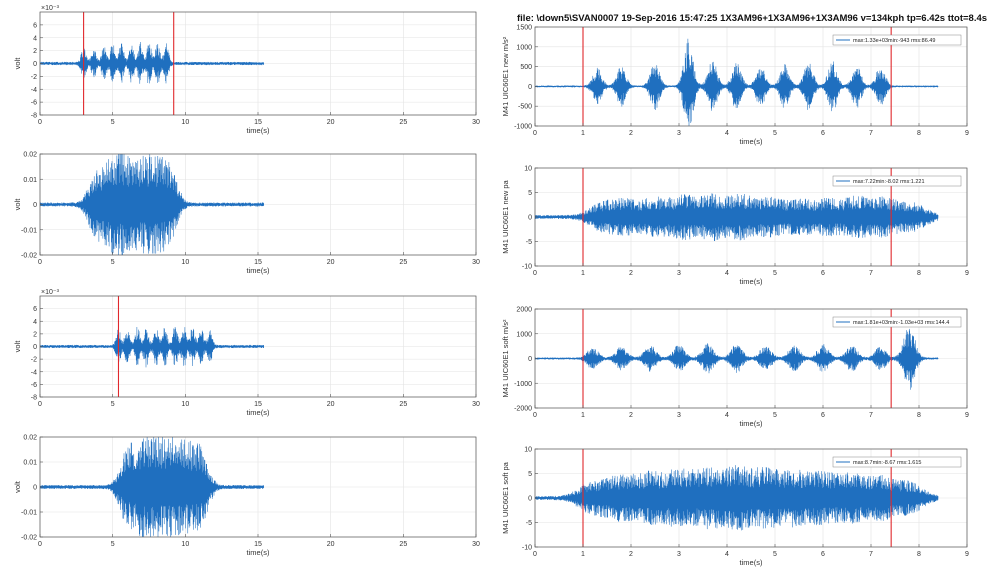  I want to click on y-axis-label: M41 UIC60E1 new m/s², so click(505, 76).